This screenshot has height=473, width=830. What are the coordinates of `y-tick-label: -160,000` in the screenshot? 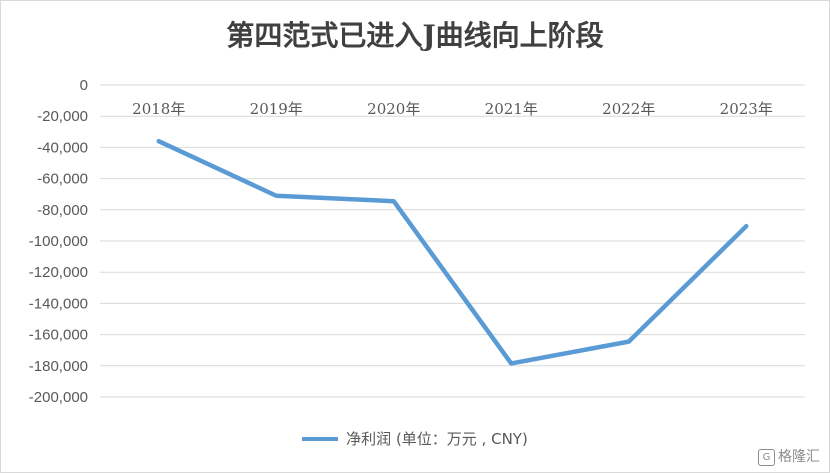 It's located at (58, 335).